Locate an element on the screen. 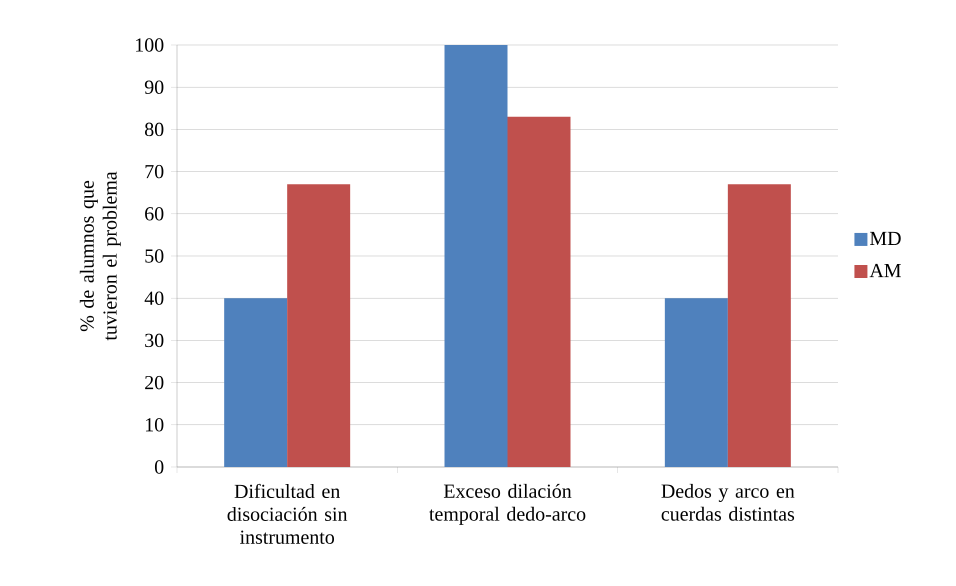 Image resolution: width=956 pixels, height=586 pixels. y-tick-label: 60 is located at coordinates (154, 214).